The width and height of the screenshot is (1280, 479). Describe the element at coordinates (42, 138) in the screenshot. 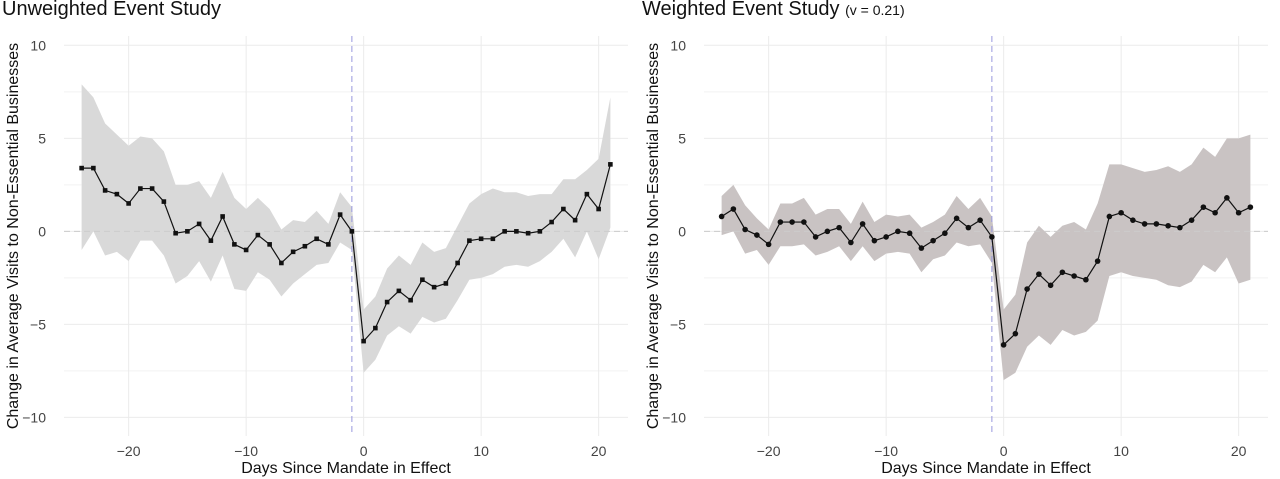

I see `y-tick-label: 5` at that location.